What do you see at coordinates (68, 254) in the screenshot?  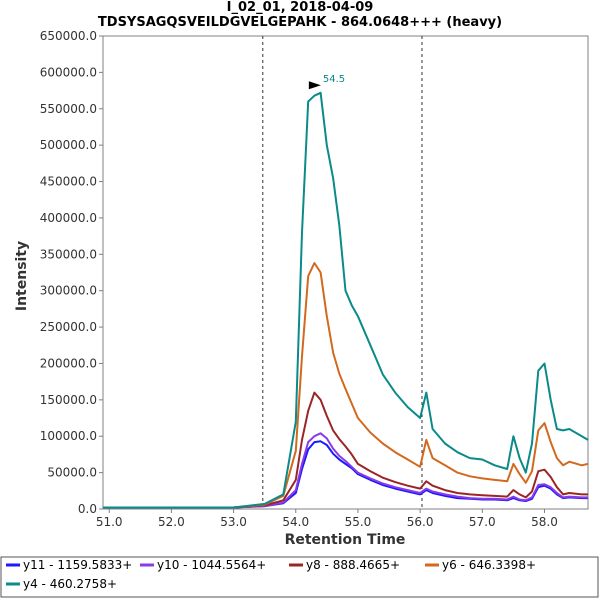 I see `y-tick-label: 350000.0` at bounding box center [68, 254].